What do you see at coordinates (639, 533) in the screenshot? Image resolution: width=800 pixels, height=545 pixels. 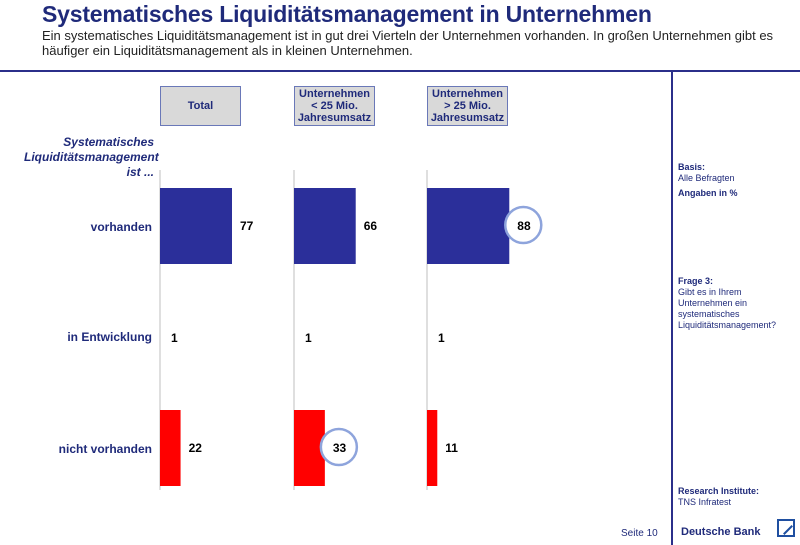 I see `page-number: Seite 10` at bounding box center [639, 533].